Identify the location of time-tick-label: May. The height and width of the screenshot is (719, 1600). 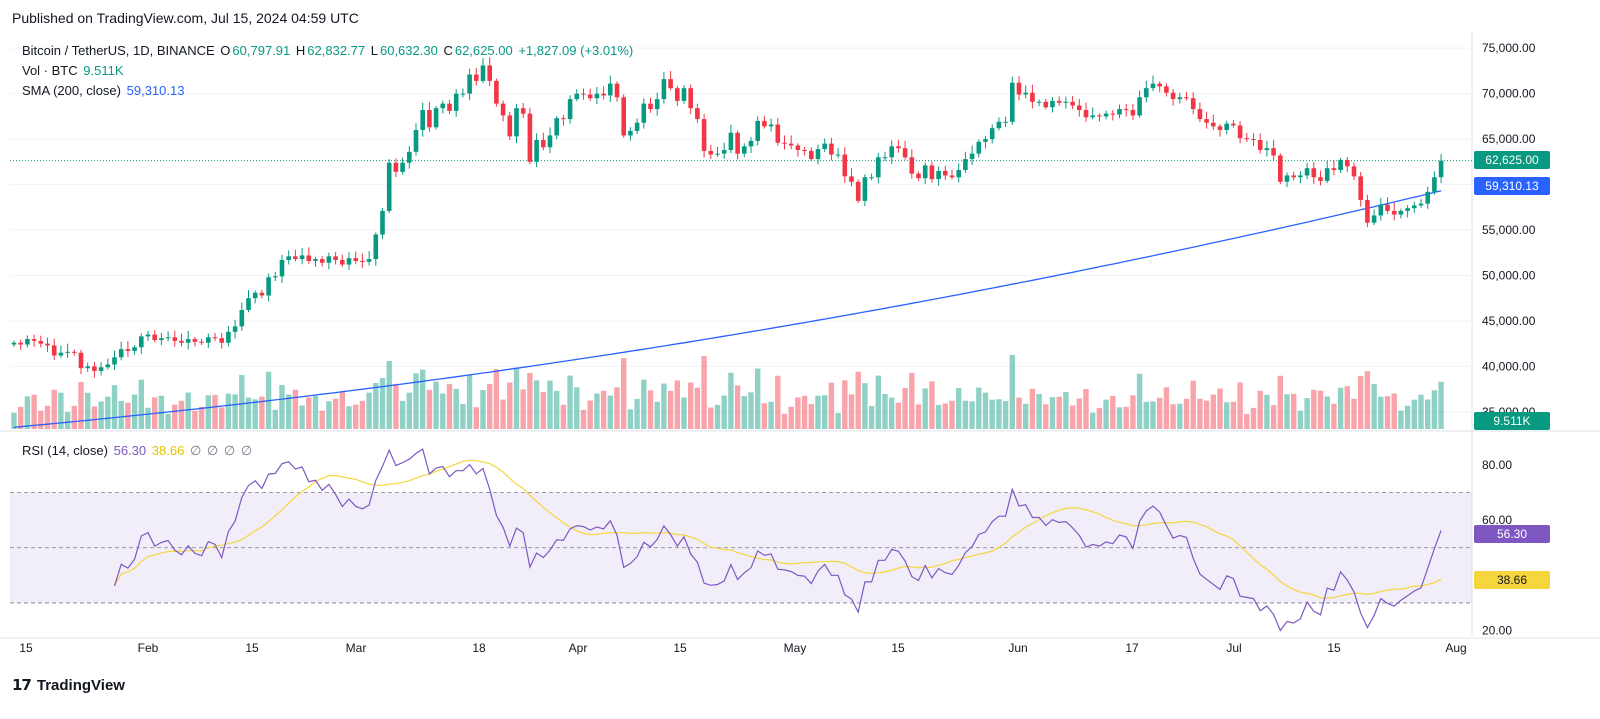
(795, 648).